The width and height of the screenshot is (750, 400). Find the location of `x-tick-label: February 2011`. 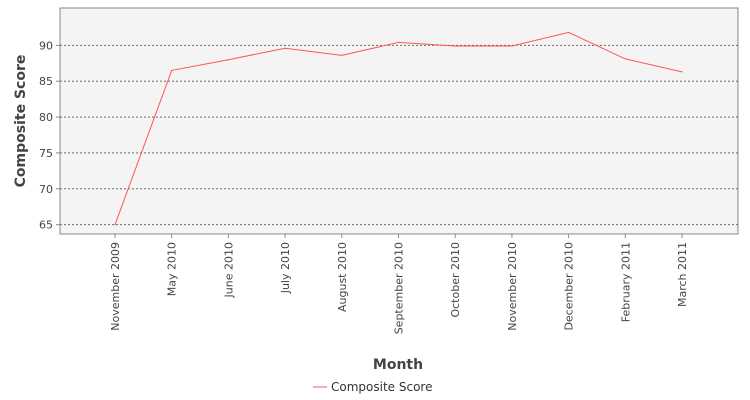

x-tick-label: February 2011 is located at coordinates (625, 282).